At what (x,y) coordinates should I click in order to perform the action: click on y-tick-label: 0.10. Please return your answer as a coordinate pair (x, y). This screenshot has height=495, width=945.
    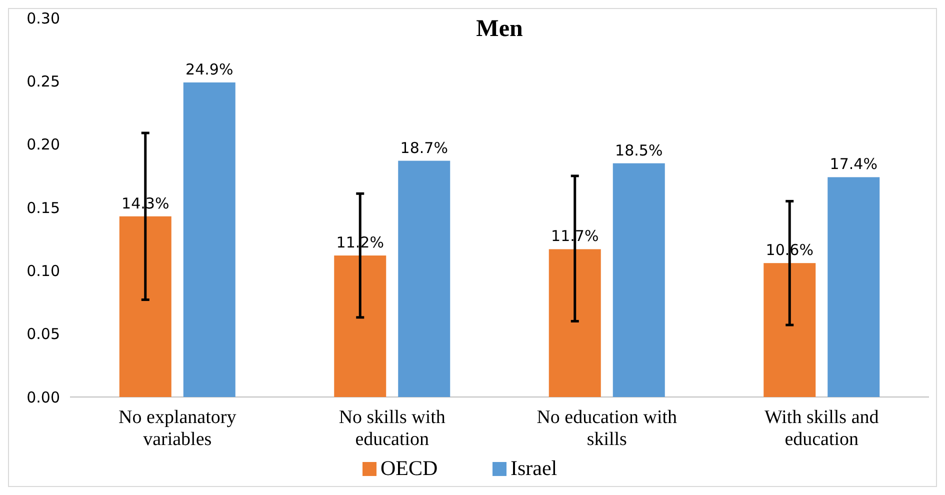
    Looking at the image, I should click on (43, 271).